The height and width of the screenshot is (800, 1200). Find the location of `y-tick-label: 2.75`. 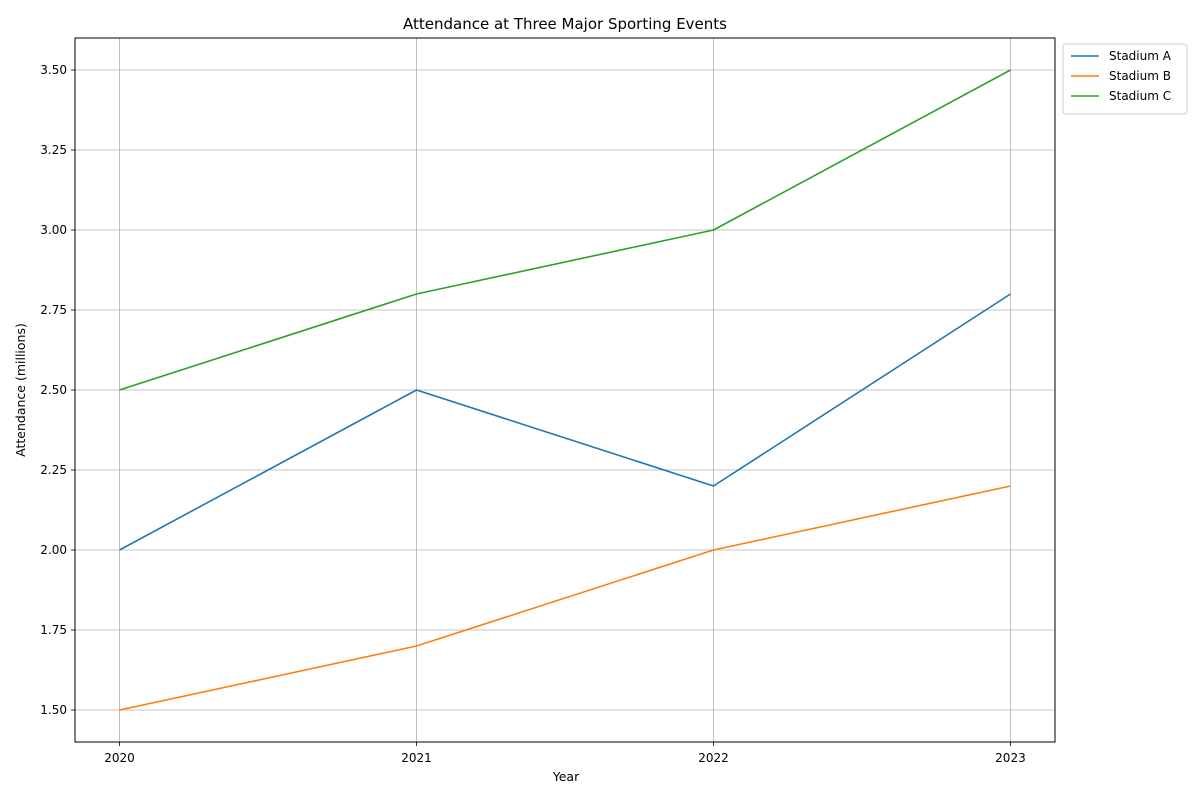

y-tick-label: 2.75 is located at coordinates (53, 310).